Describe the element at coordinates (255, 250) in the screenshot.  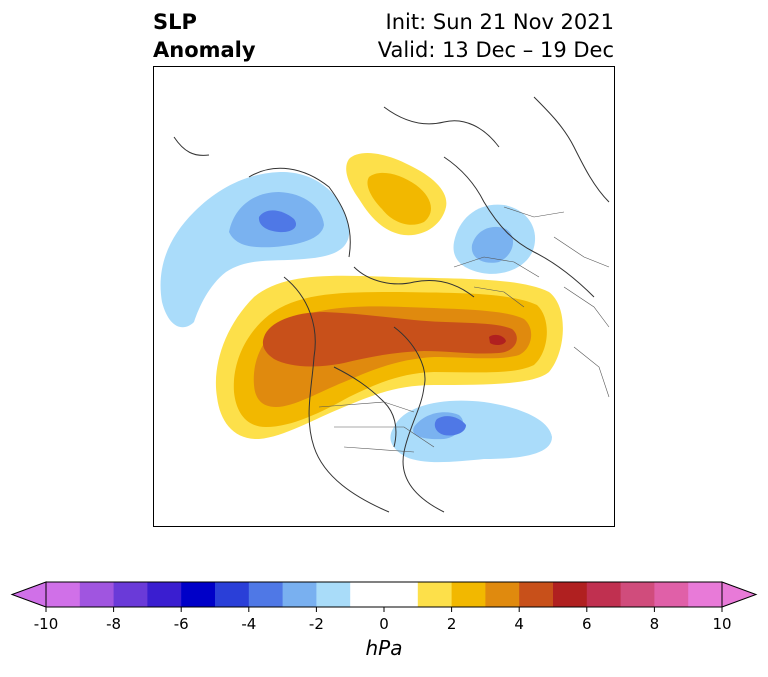
I see `low-anomaly-pacific` at that location.